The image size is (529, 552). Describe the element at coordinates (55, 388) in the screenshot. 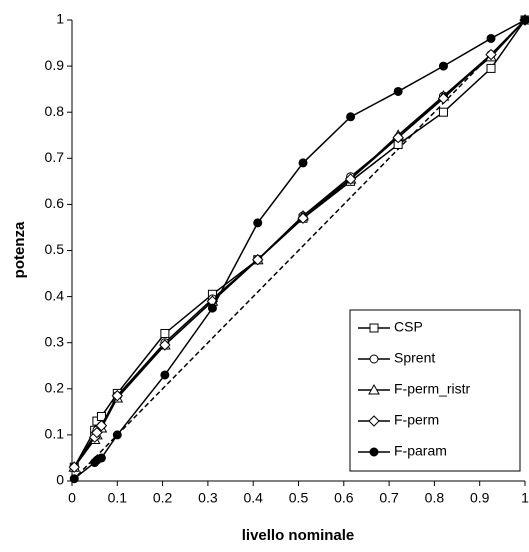

I see `y-tick-label: 0.2` at that location.